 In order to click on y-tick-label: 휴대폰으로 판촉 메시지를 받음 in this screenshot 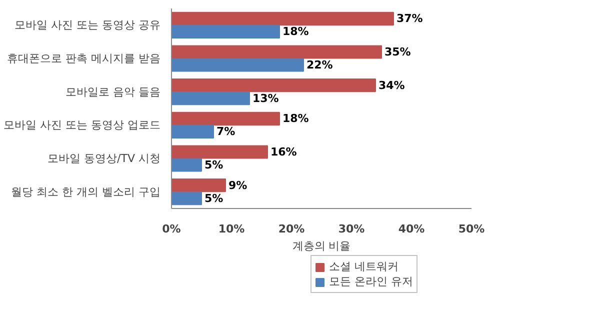, I will do `click(84, 58)`.